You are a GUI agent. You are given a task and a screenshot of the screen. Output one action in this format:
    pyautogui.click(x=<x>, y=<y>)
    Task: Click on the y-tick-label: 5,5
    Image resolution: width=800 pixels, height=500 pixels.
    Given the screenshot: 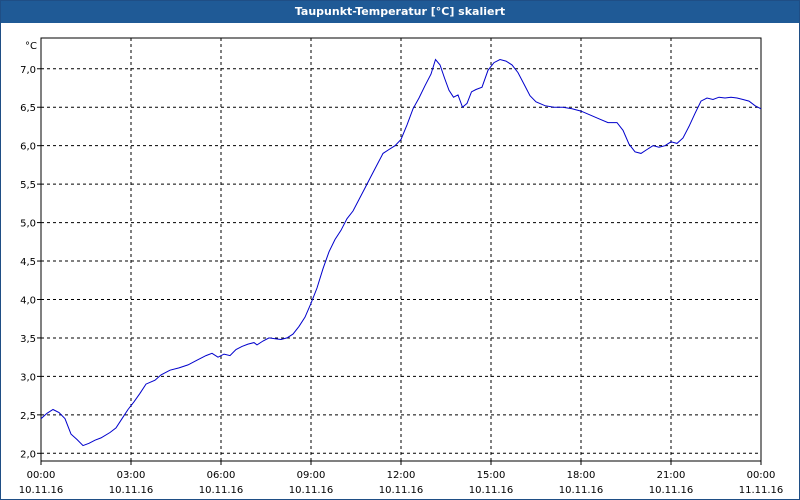 What is the action you would take?
    pyautogui.click(x=28, y=185)
    